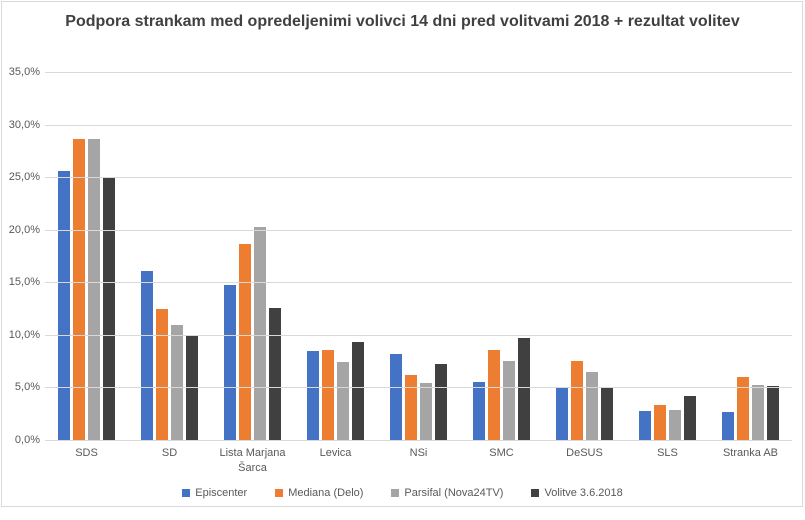 This screenshot has height=520, width=805. I want to click on x-axis-category-label: Lista Marjana Šarca, so click(252, 460).